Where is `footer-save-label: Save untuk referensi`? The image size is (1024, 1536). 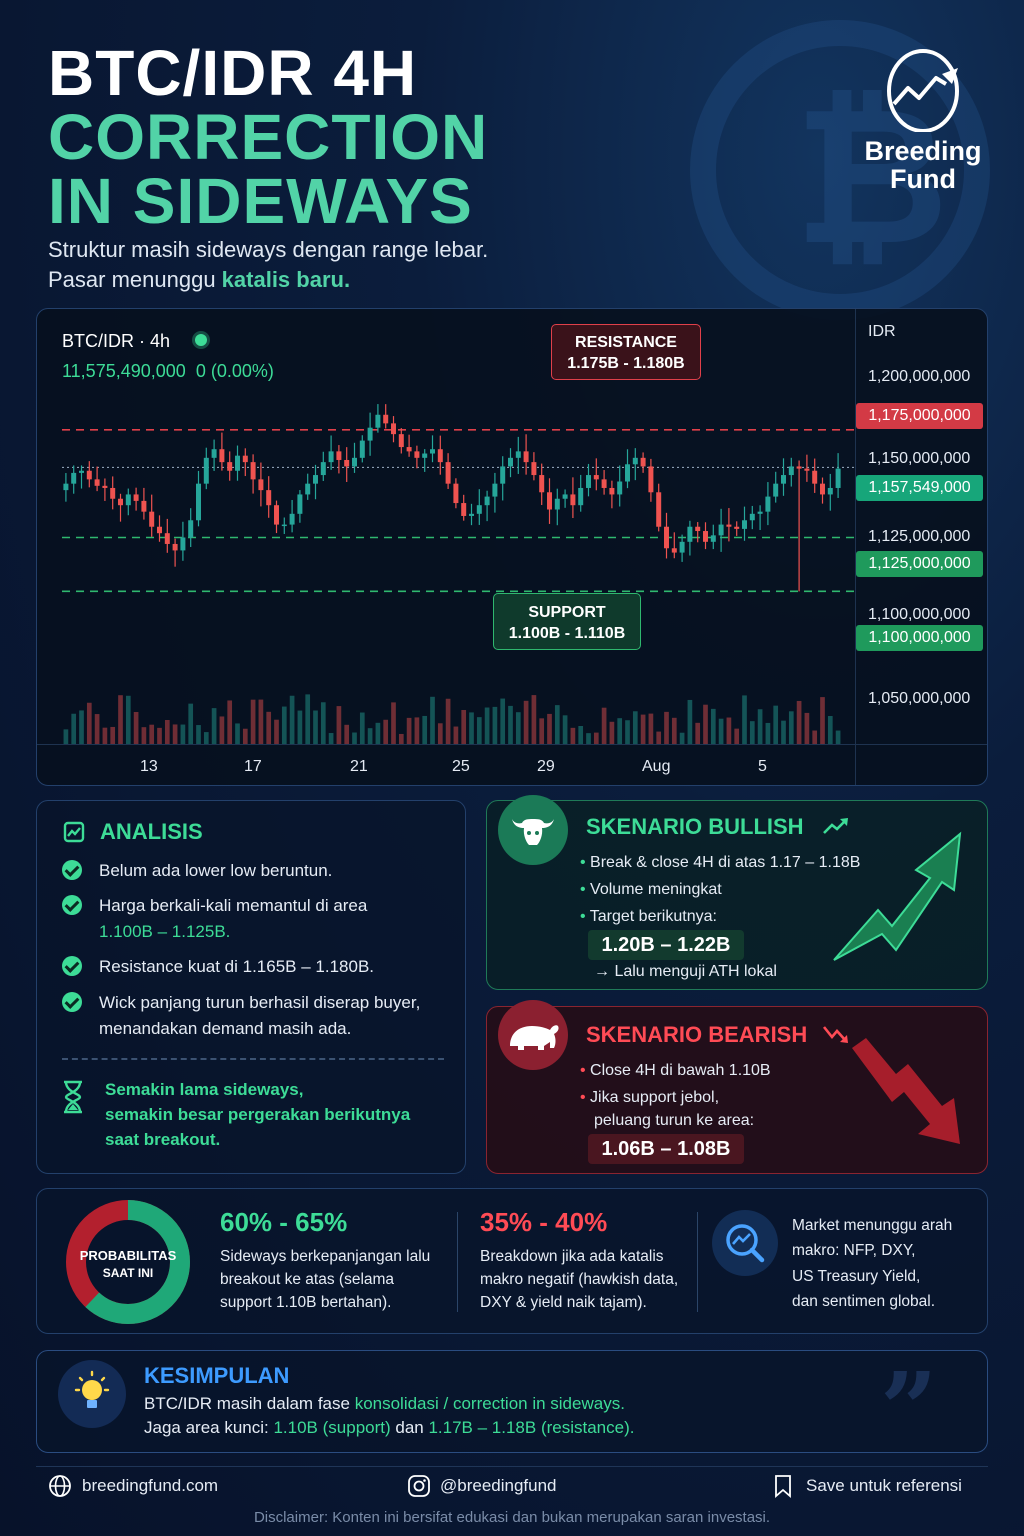
footer-save-label: Save untuk referensi is located at coordinates (884, 1485).